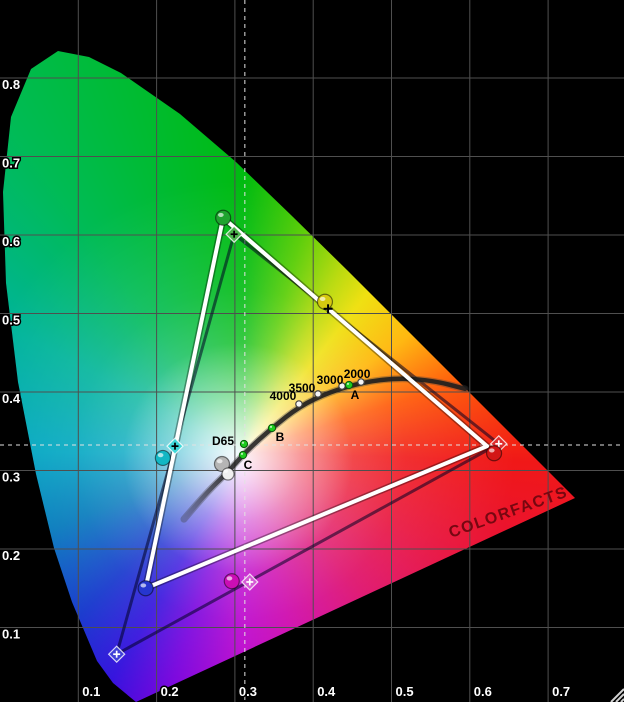  What do you see at coordinates (509, 513) in the screenshot?
I see `watermark-text: COLORFACTS` at bounding box center [509, 513].